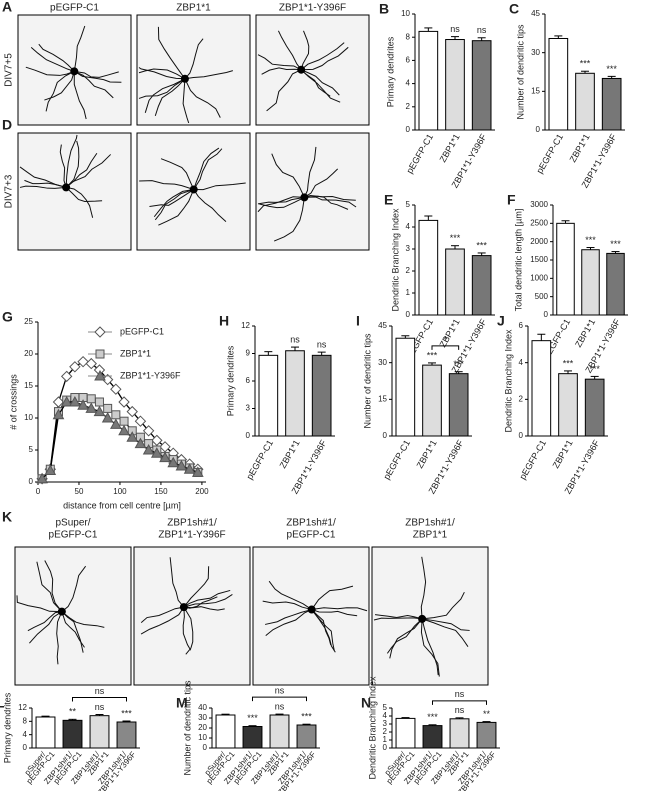  Describe the element at coordinates (518, 260) in the screenshot. I see `y-axis-label: Total dendritic length [µm]` at that location.